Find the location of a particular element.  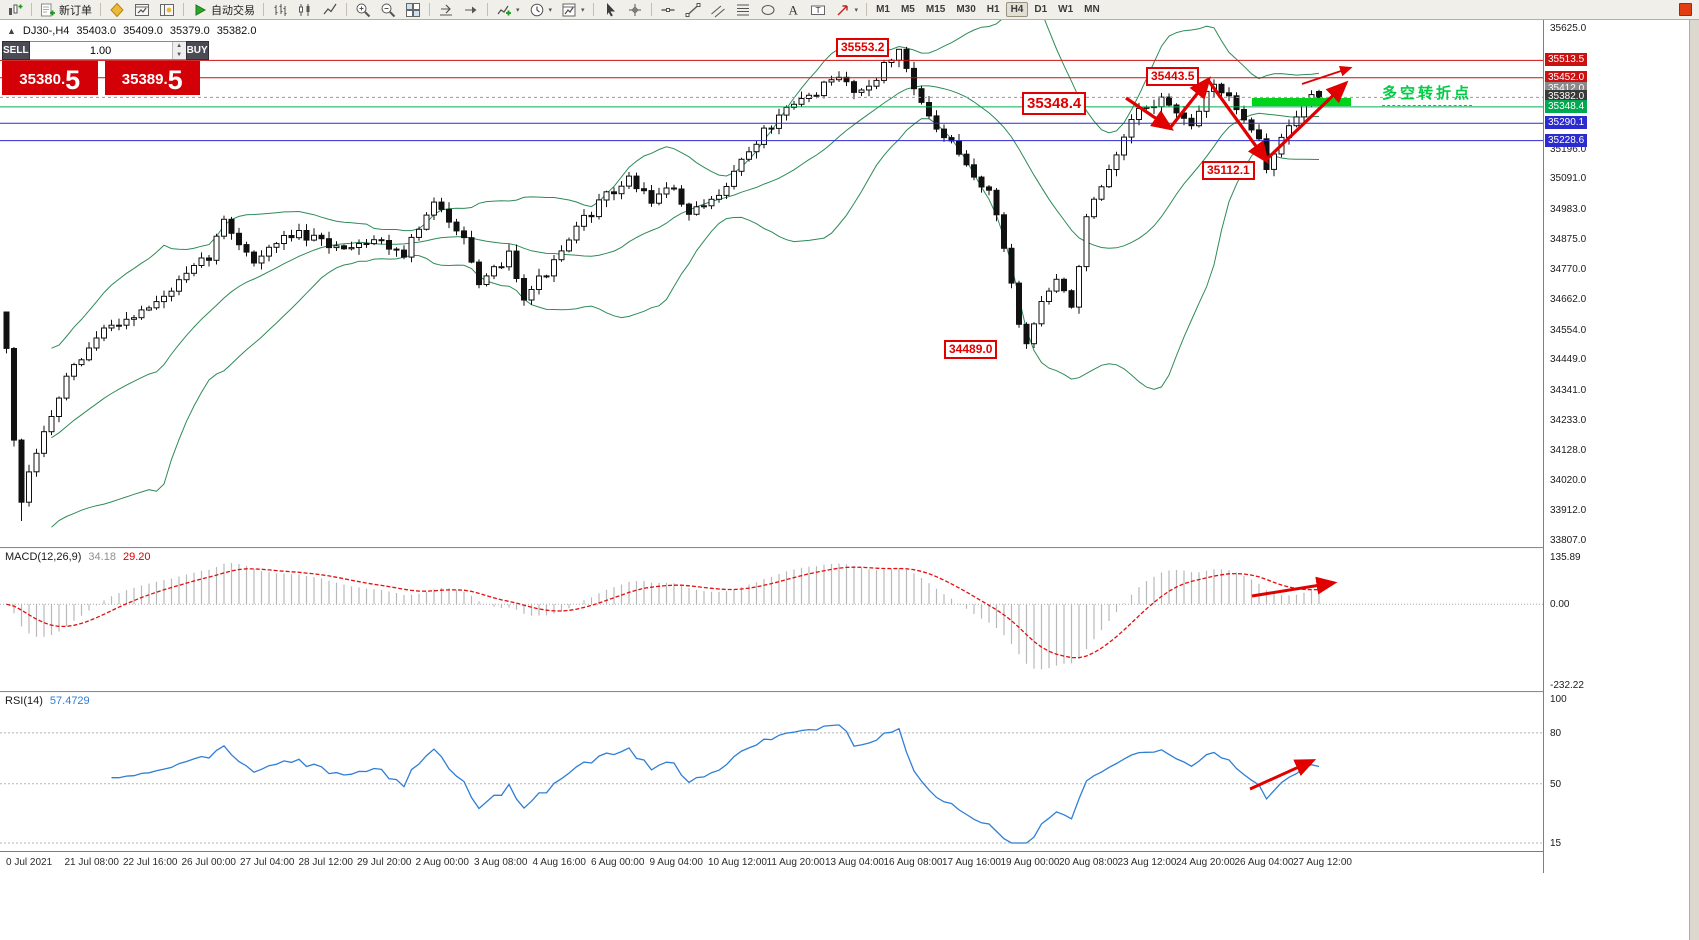

ohlc-open: 35403.0 is located at coordinates (96, 31).